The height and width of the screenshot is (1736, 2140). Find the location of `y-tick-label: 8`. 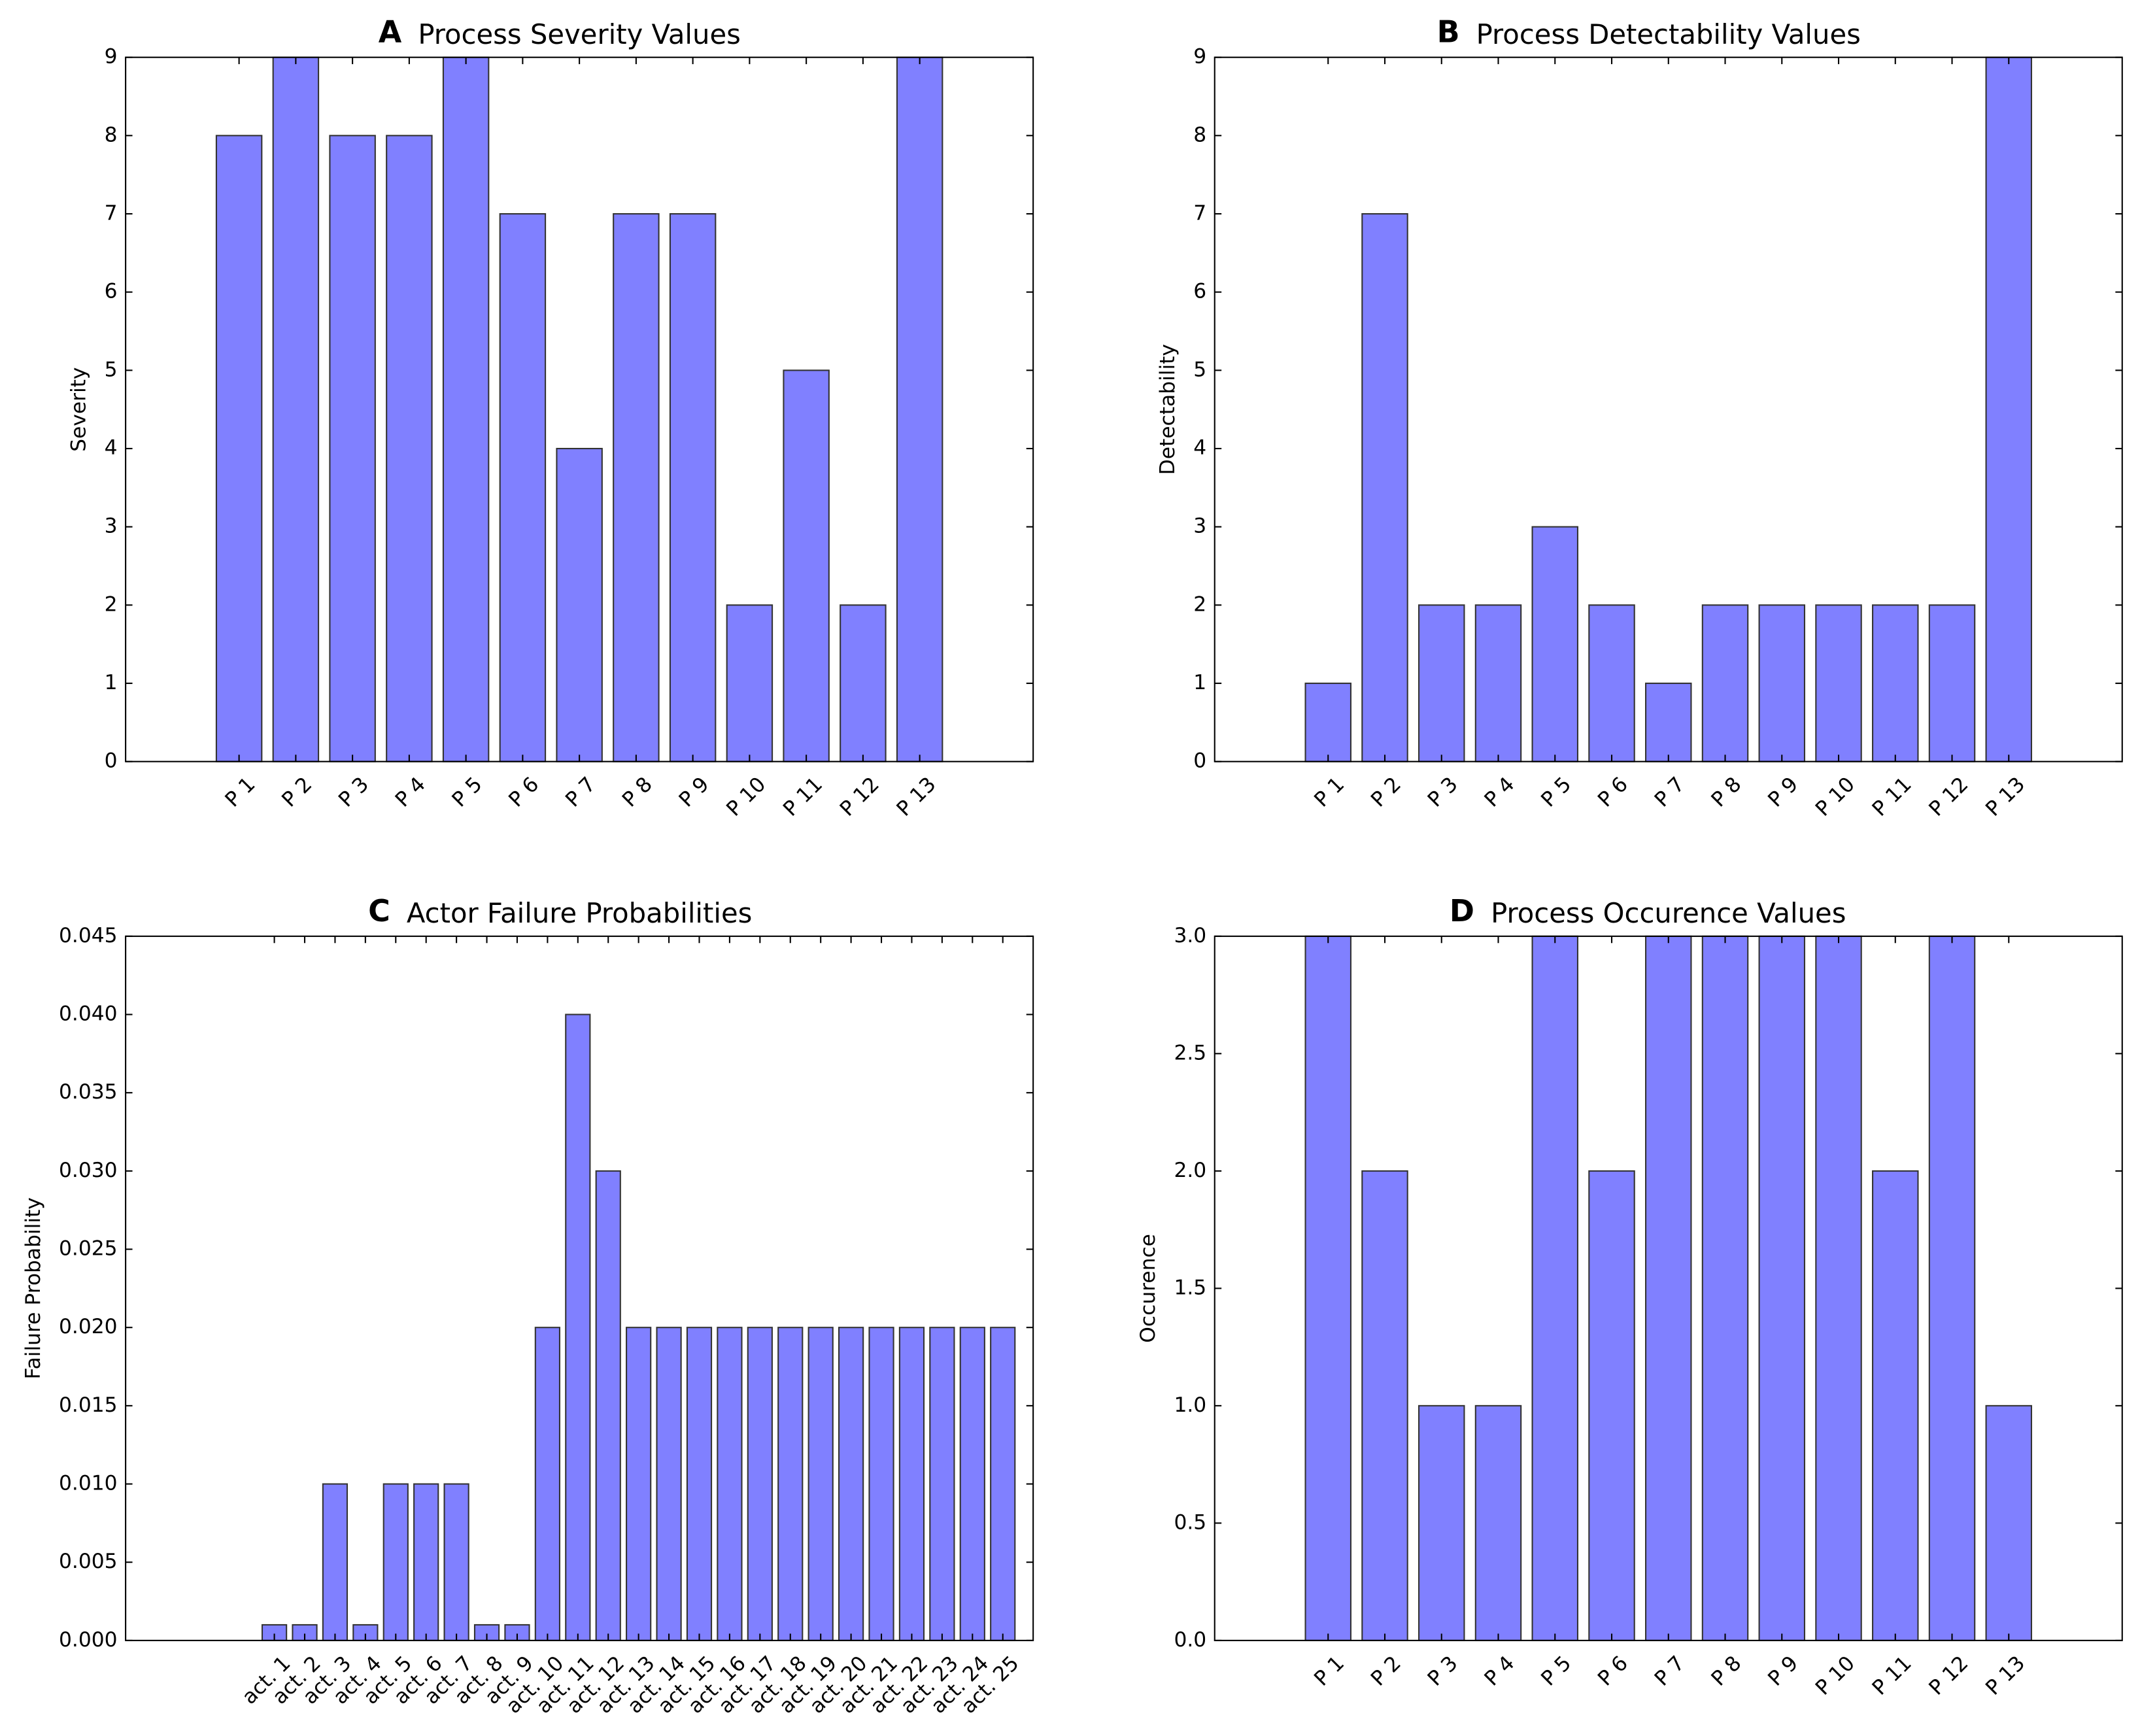

y-tick-label: 8 is located at coordinates (1200, 134).